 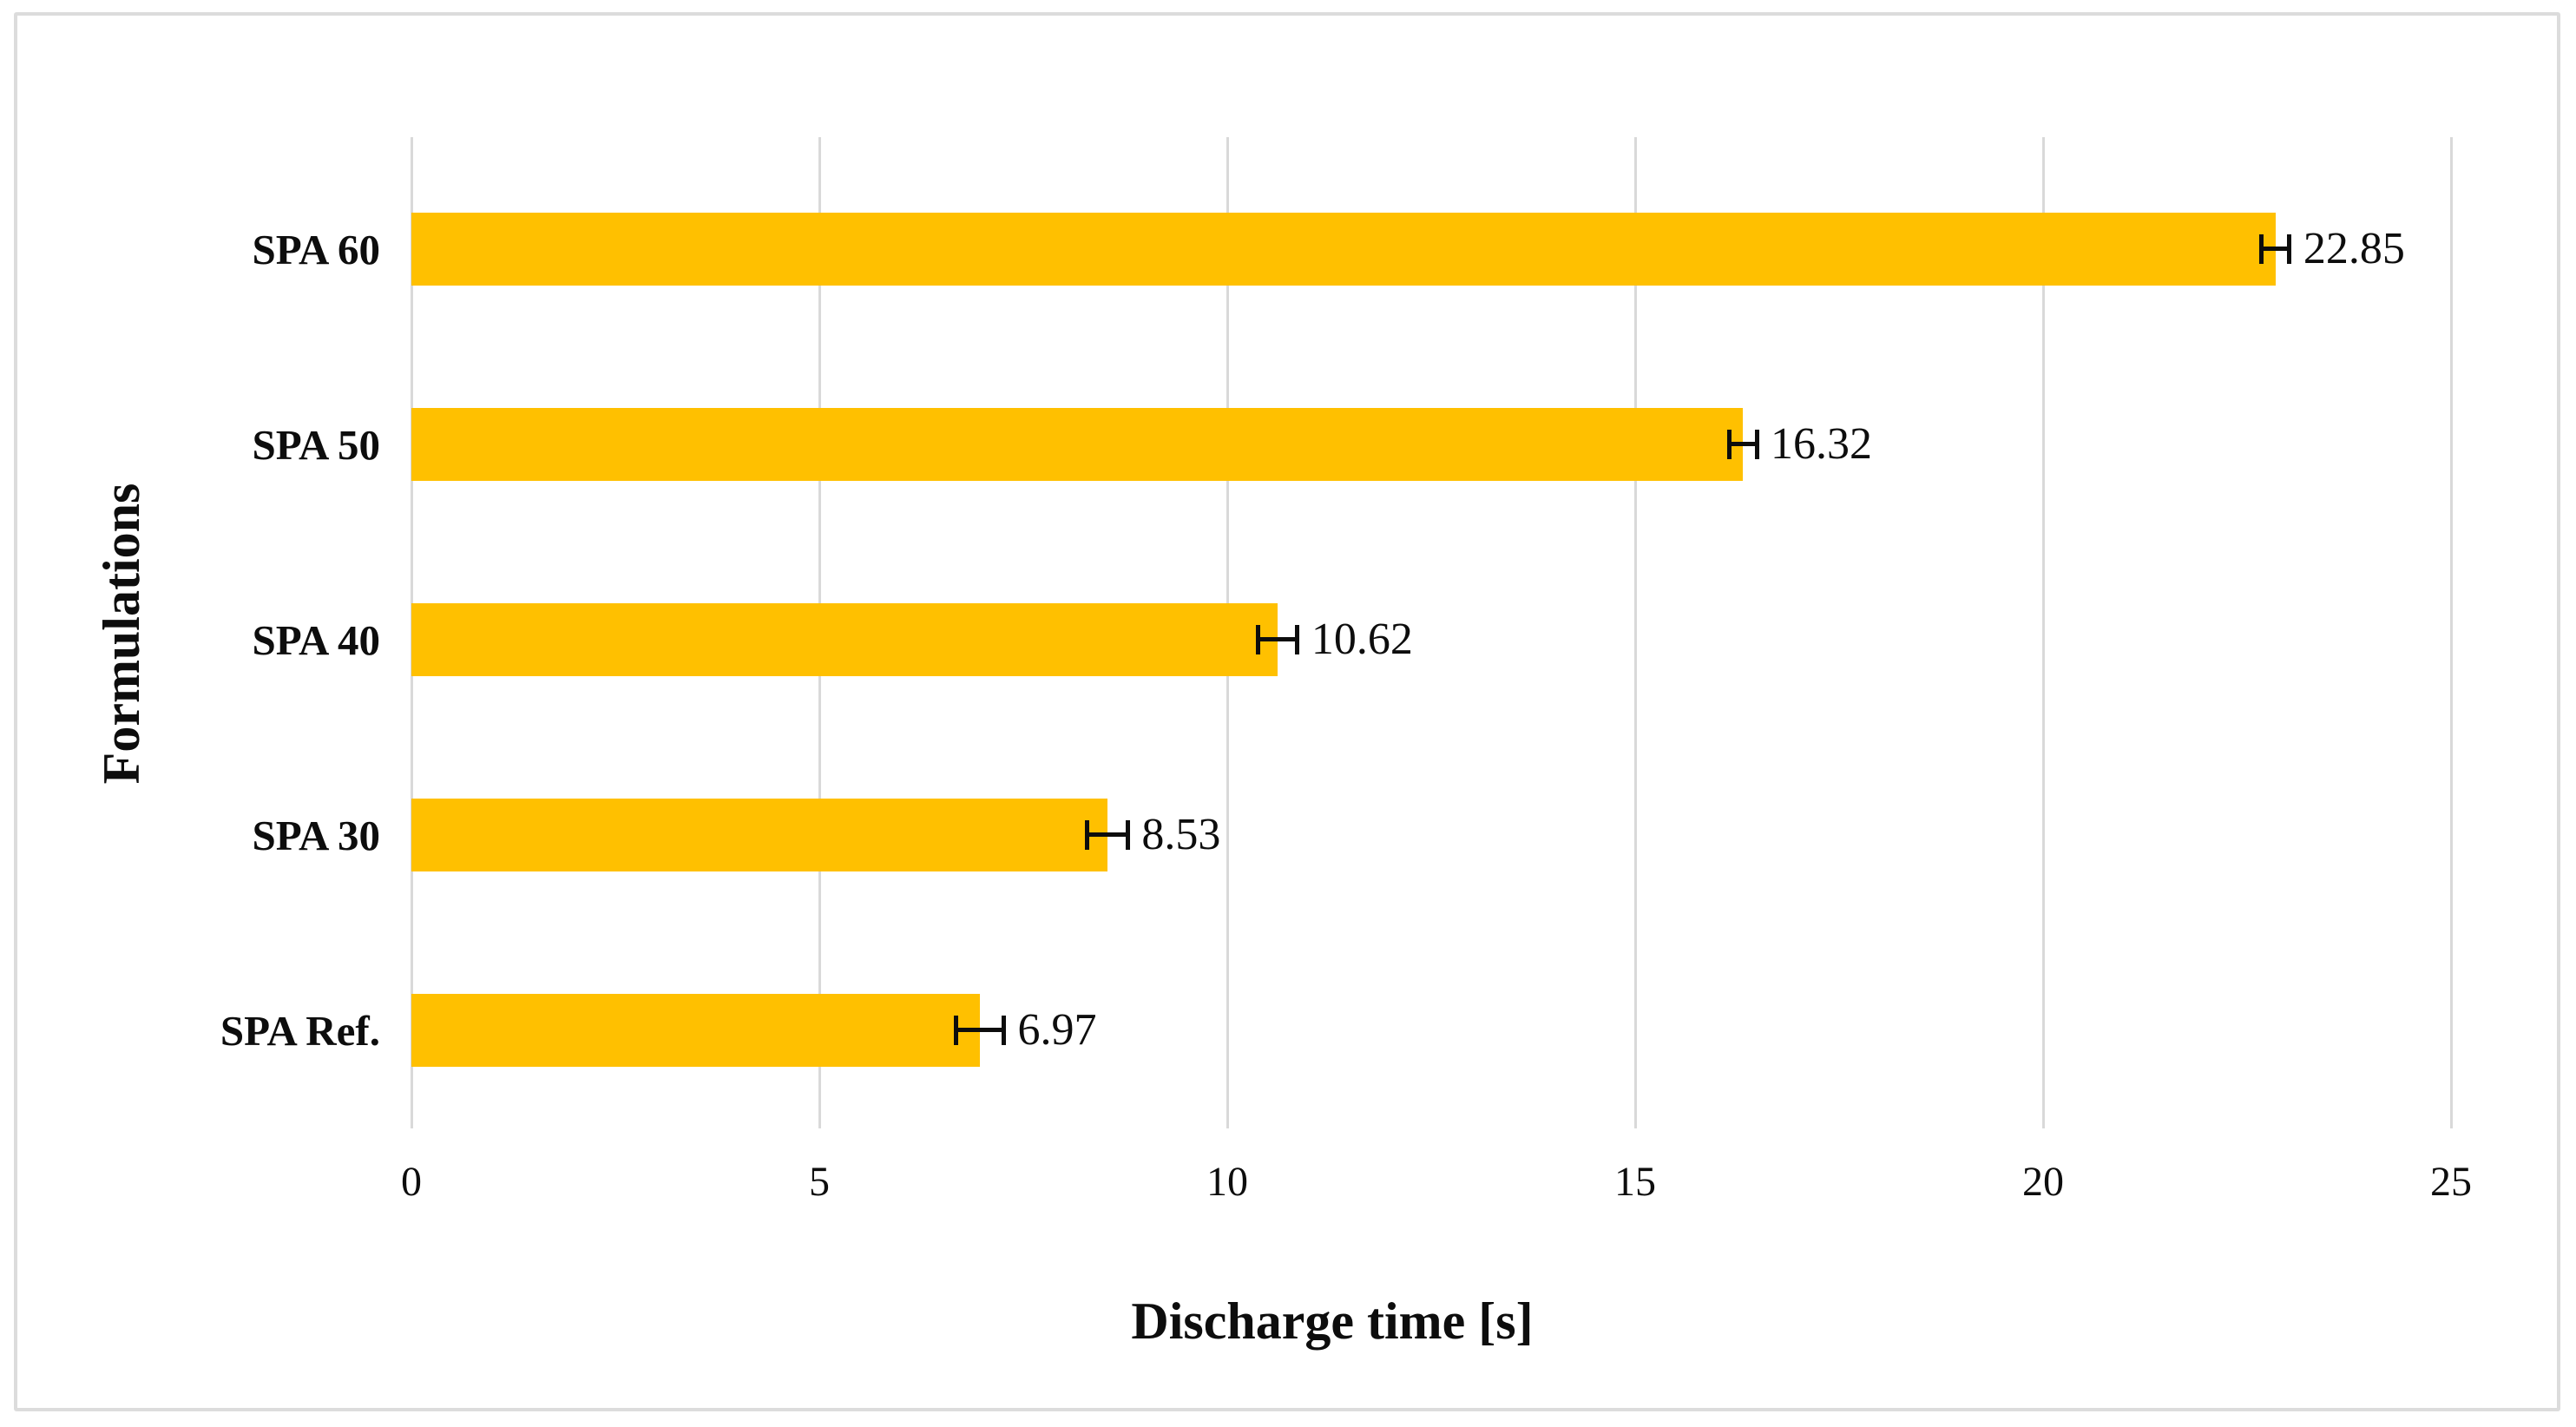 What do you see at coordinates (1332, 1321) in the screenshot?
I see `x-axis-title: Discharge time [s]` at bounding box center [1332, 1321].